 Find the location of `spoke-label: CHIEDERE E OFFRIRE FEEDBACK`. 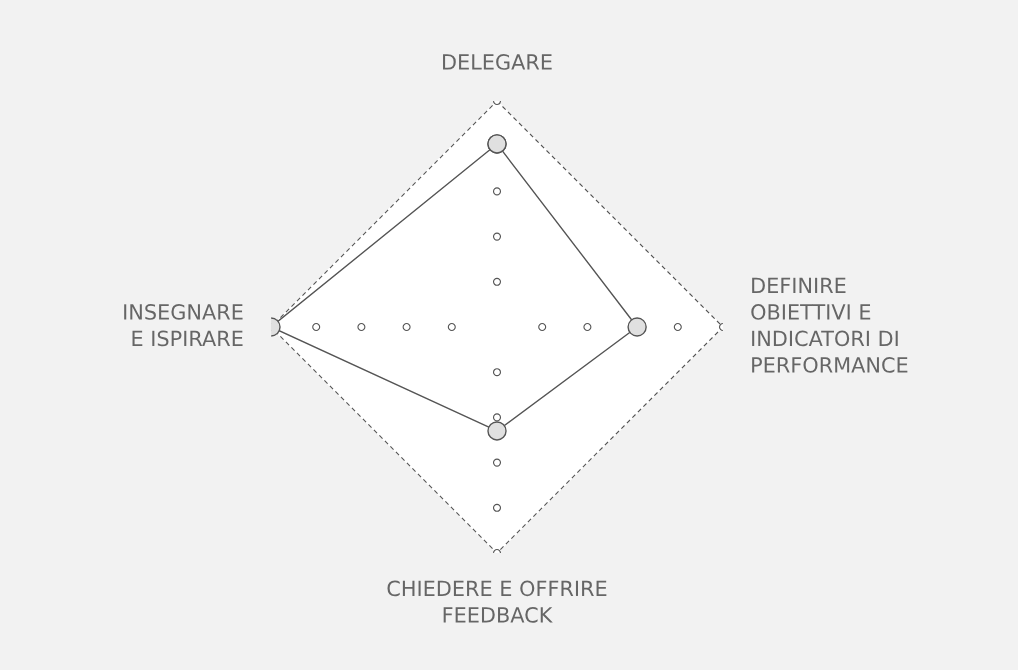

spoke-label: CHIEDERE E OFFRIRE FEEDBACK is located at coordinates (497, 601).